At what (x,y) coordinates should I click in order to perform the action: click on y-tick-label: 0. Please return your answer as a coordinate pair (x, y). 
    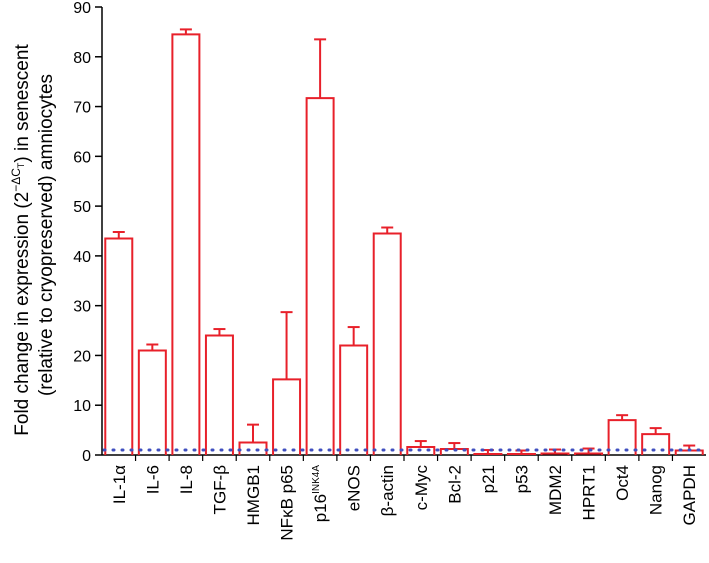
    Looking at the image, I should click on (86, 456).